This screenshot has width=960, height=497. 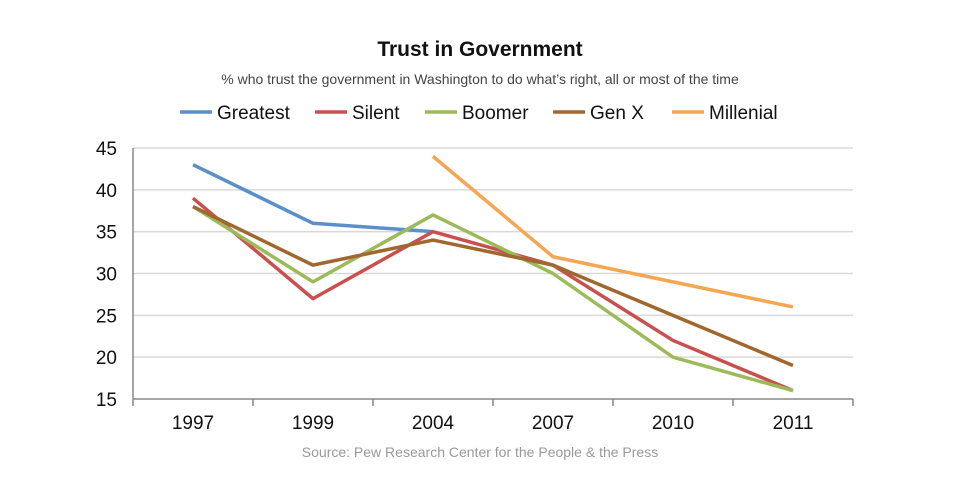 What do you see at coordinates (106, 316) in the screenshot?
I see `y-tick-label: 25` at bounding box center [106, 316].